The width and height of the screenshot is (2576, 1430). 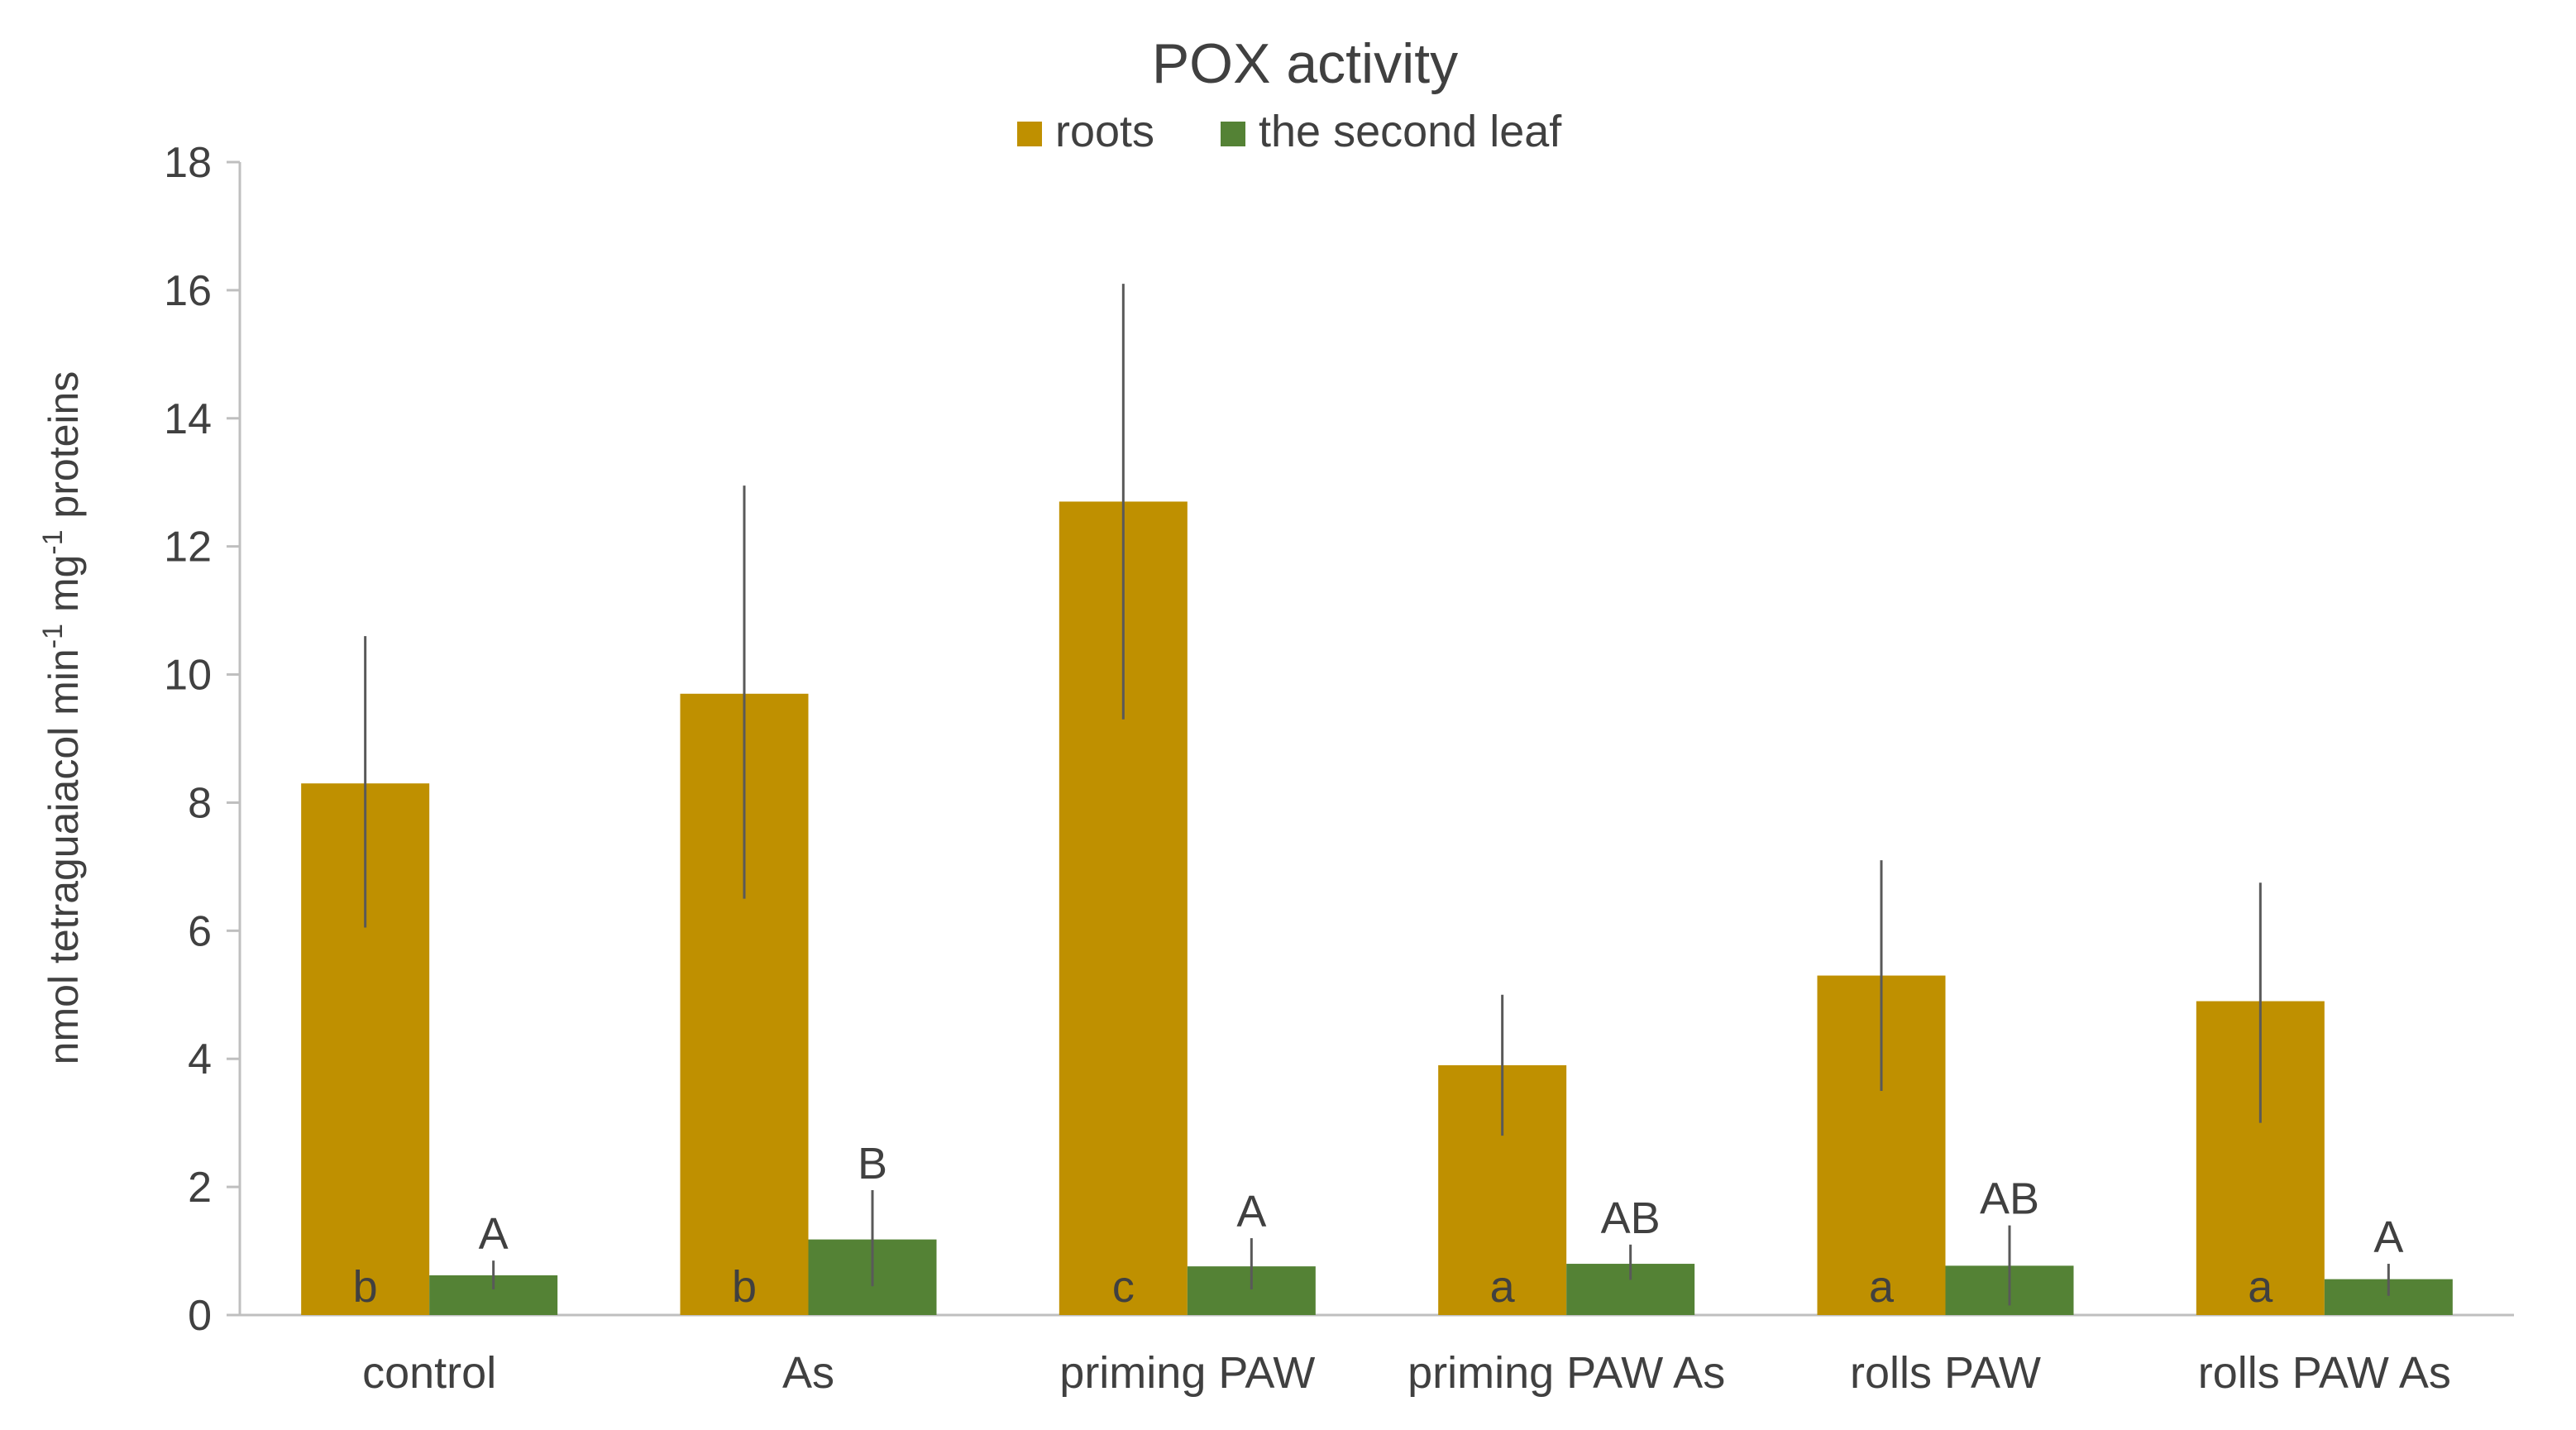 What do you see at coordinates (188, 676) in the screenshot?
I see `y-tick-label: 10` at bounding box center [188, 676].